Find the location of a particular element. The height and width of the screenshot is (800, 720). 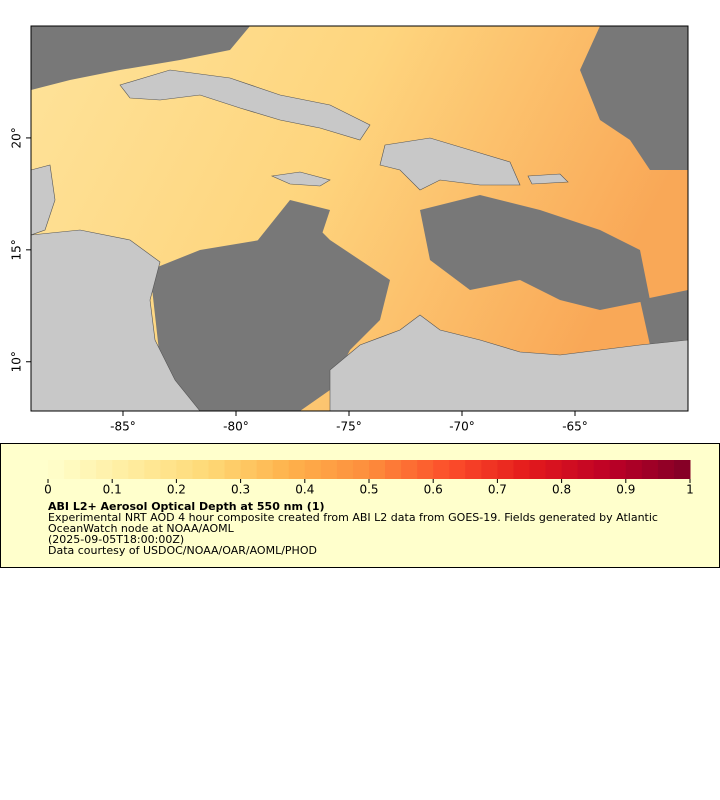

y-tick-label: 20° is located at coordinates (17, 137).